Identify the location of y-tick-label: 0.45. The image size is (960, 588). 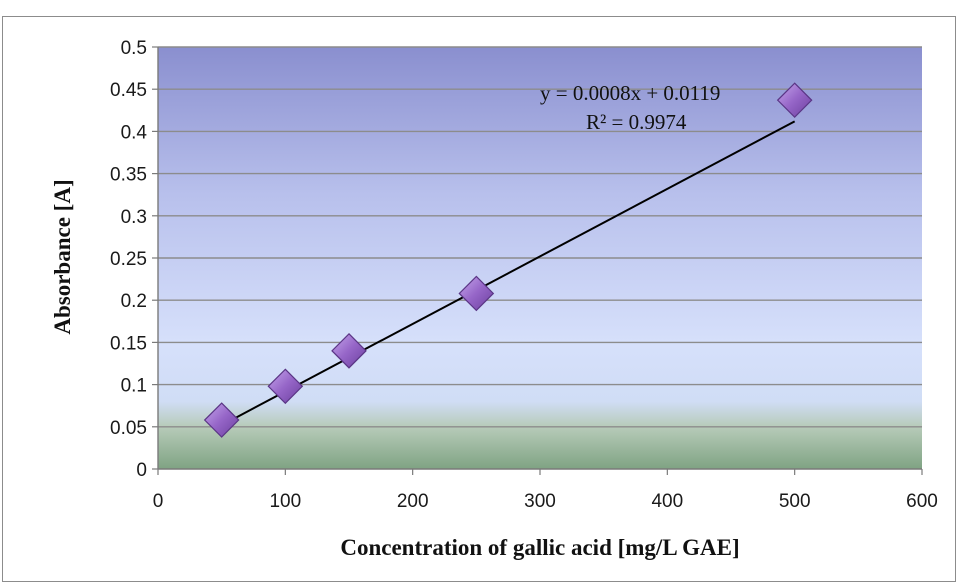
(128, 90).